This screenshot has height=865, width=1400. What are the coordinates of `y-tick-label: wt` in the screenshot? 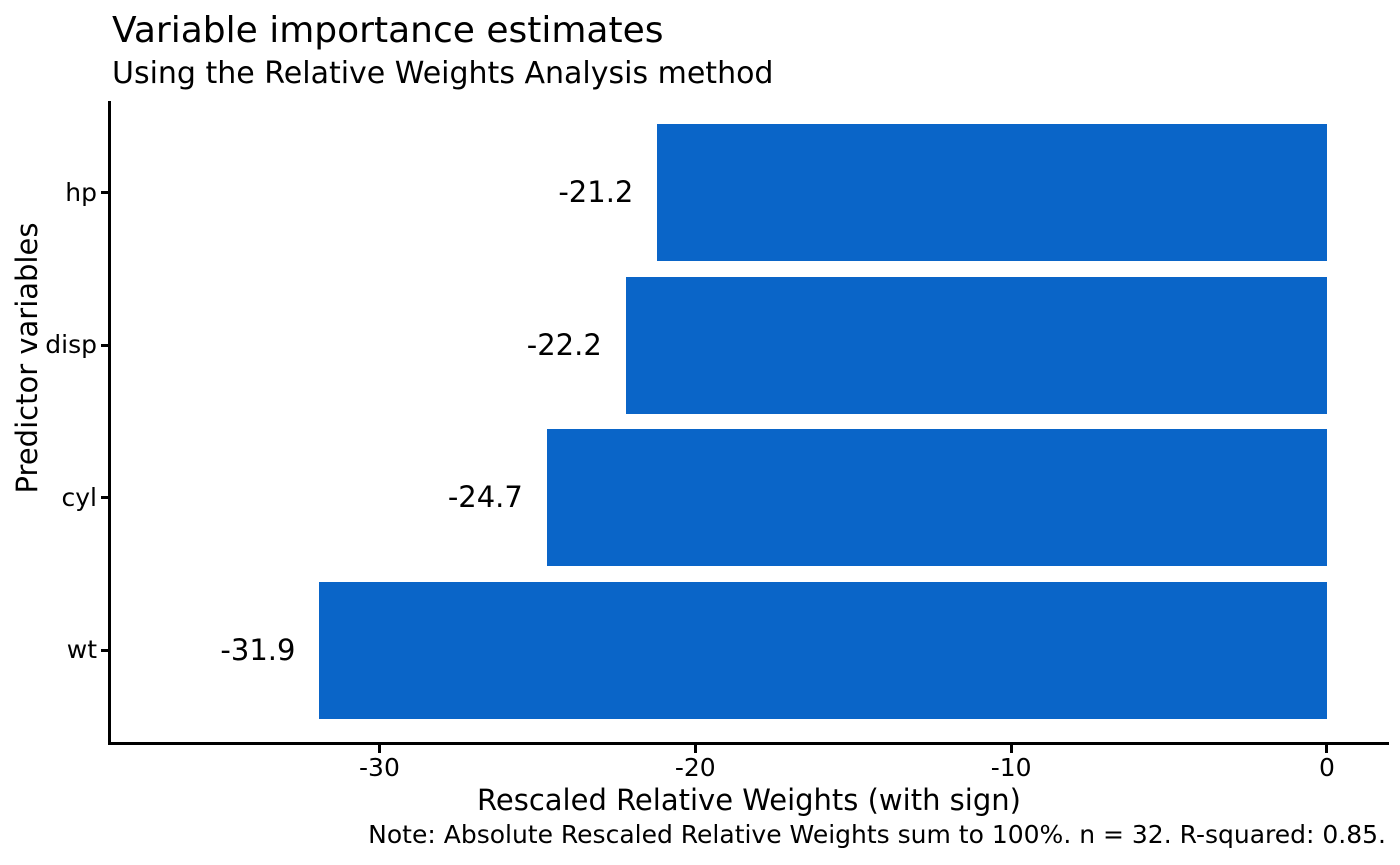 It's located at (81, 650).